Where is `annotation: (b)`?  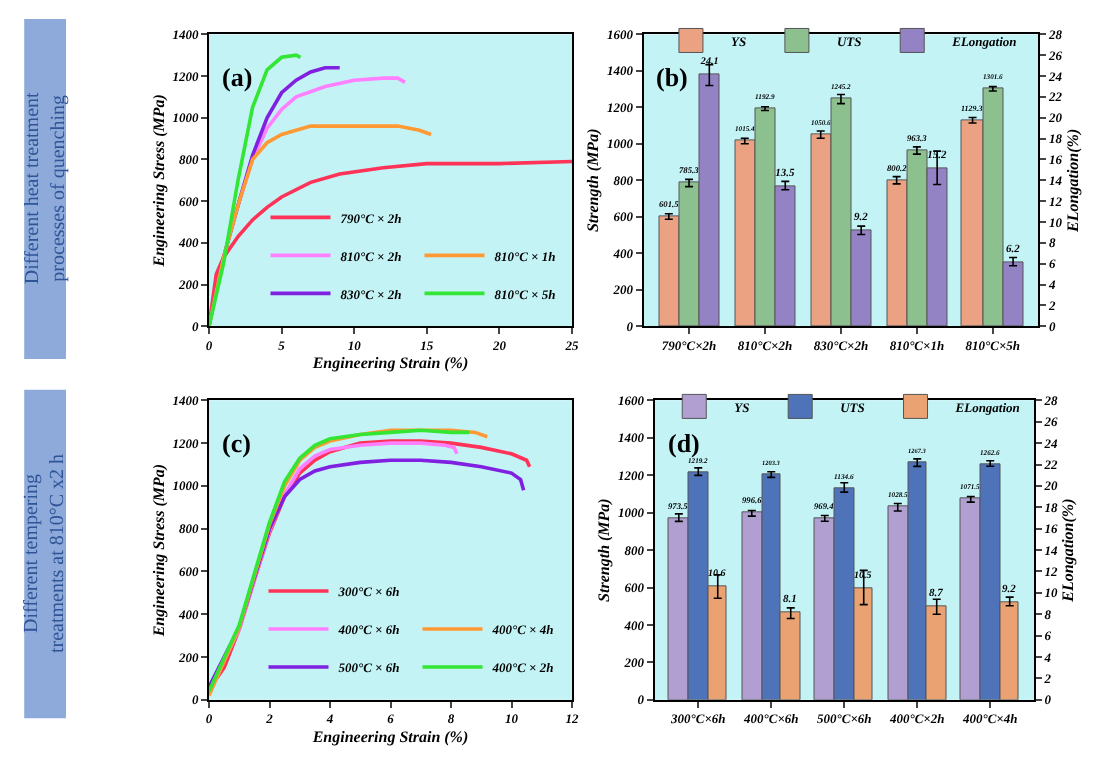 annotation: (b) is located at coordinates (672, 77).